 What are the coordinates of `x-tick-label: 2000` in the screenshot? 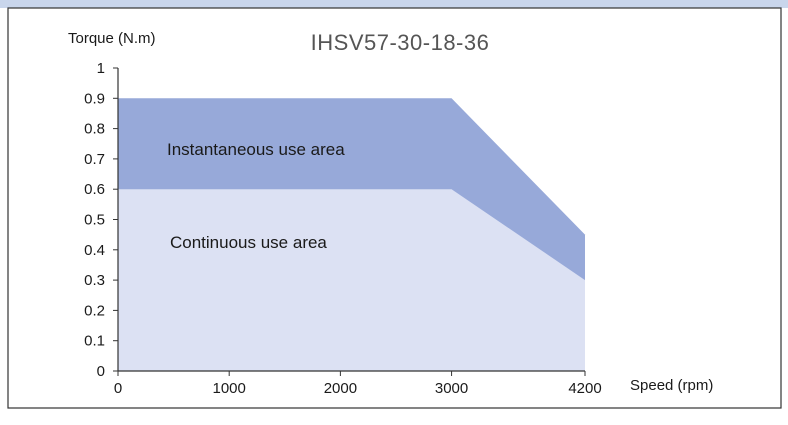 It's located at (340, 388).